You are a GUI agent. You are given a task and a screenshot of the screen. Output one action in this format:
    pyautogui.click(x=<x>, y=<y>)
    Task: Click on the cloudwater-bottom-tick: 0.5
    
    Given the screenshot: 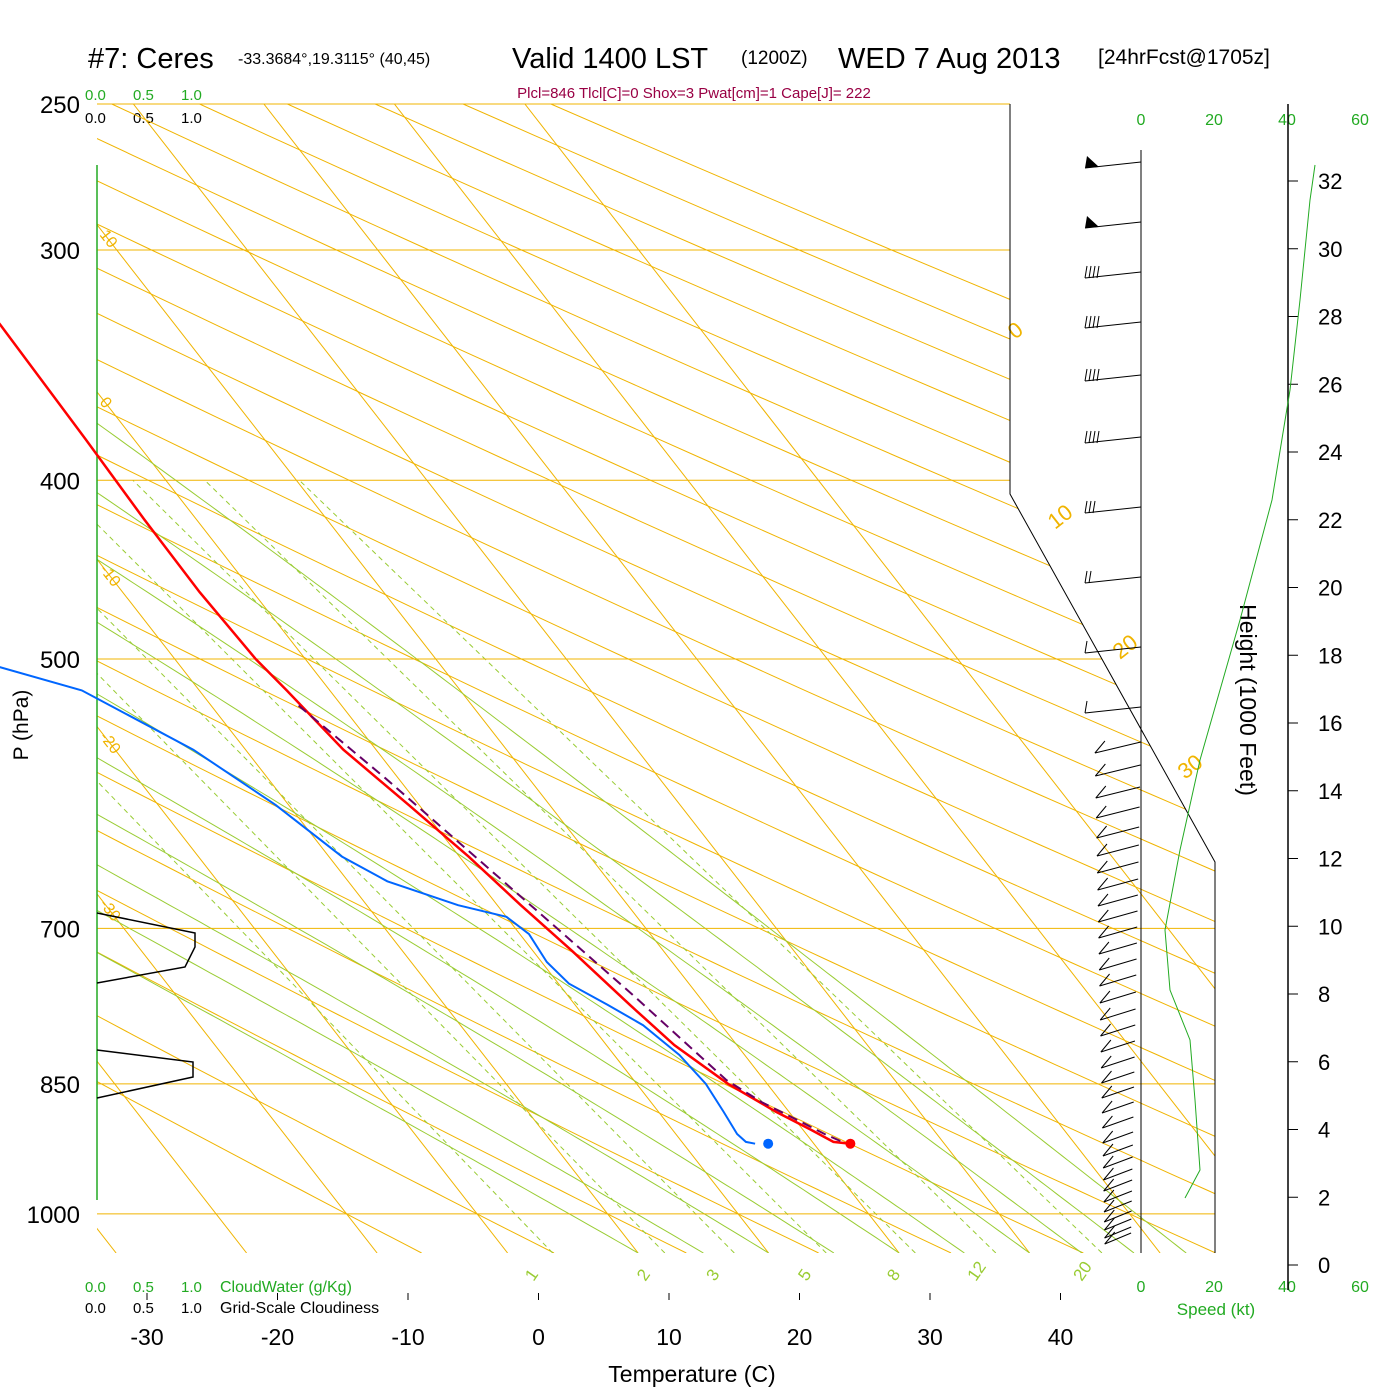 What is the action you would take?
    pyautogui.click(x=143, y=1287)
    